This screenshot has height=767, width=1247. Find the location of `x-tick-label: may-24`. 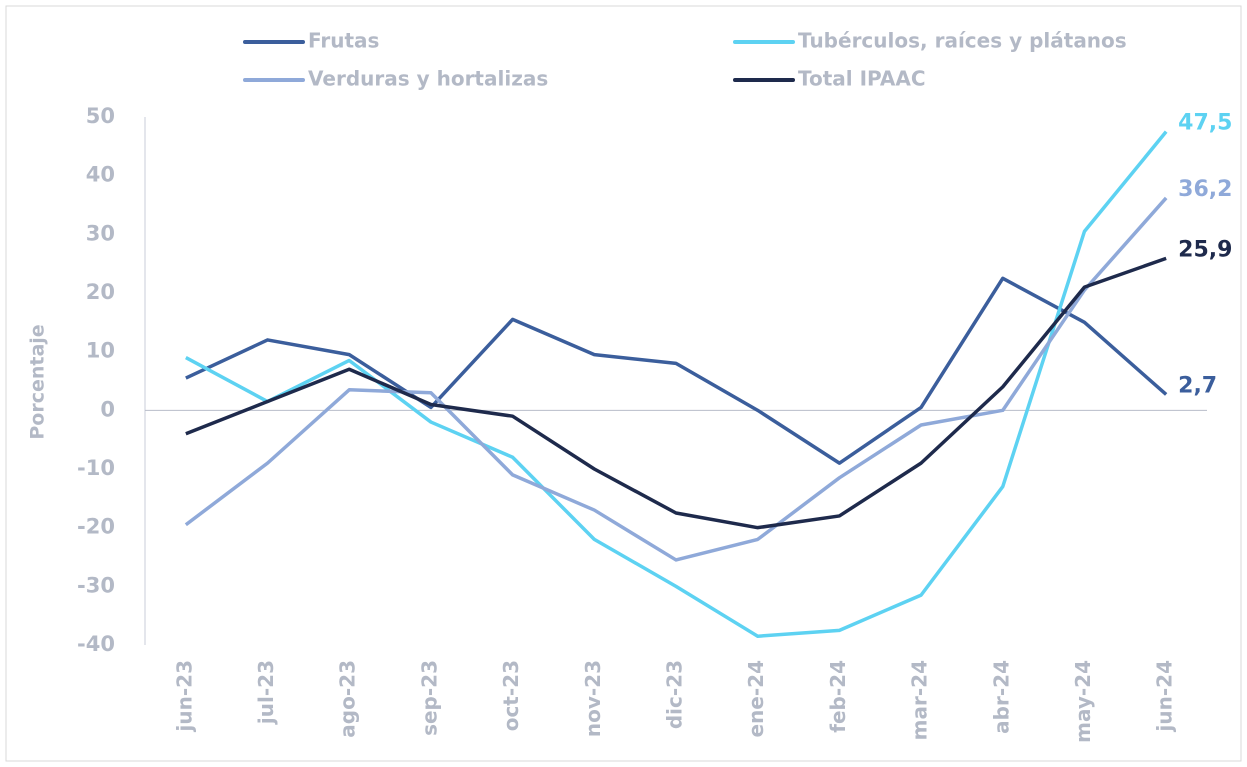

x-tick-label: may-24 is located at coordinates (1083, 701).